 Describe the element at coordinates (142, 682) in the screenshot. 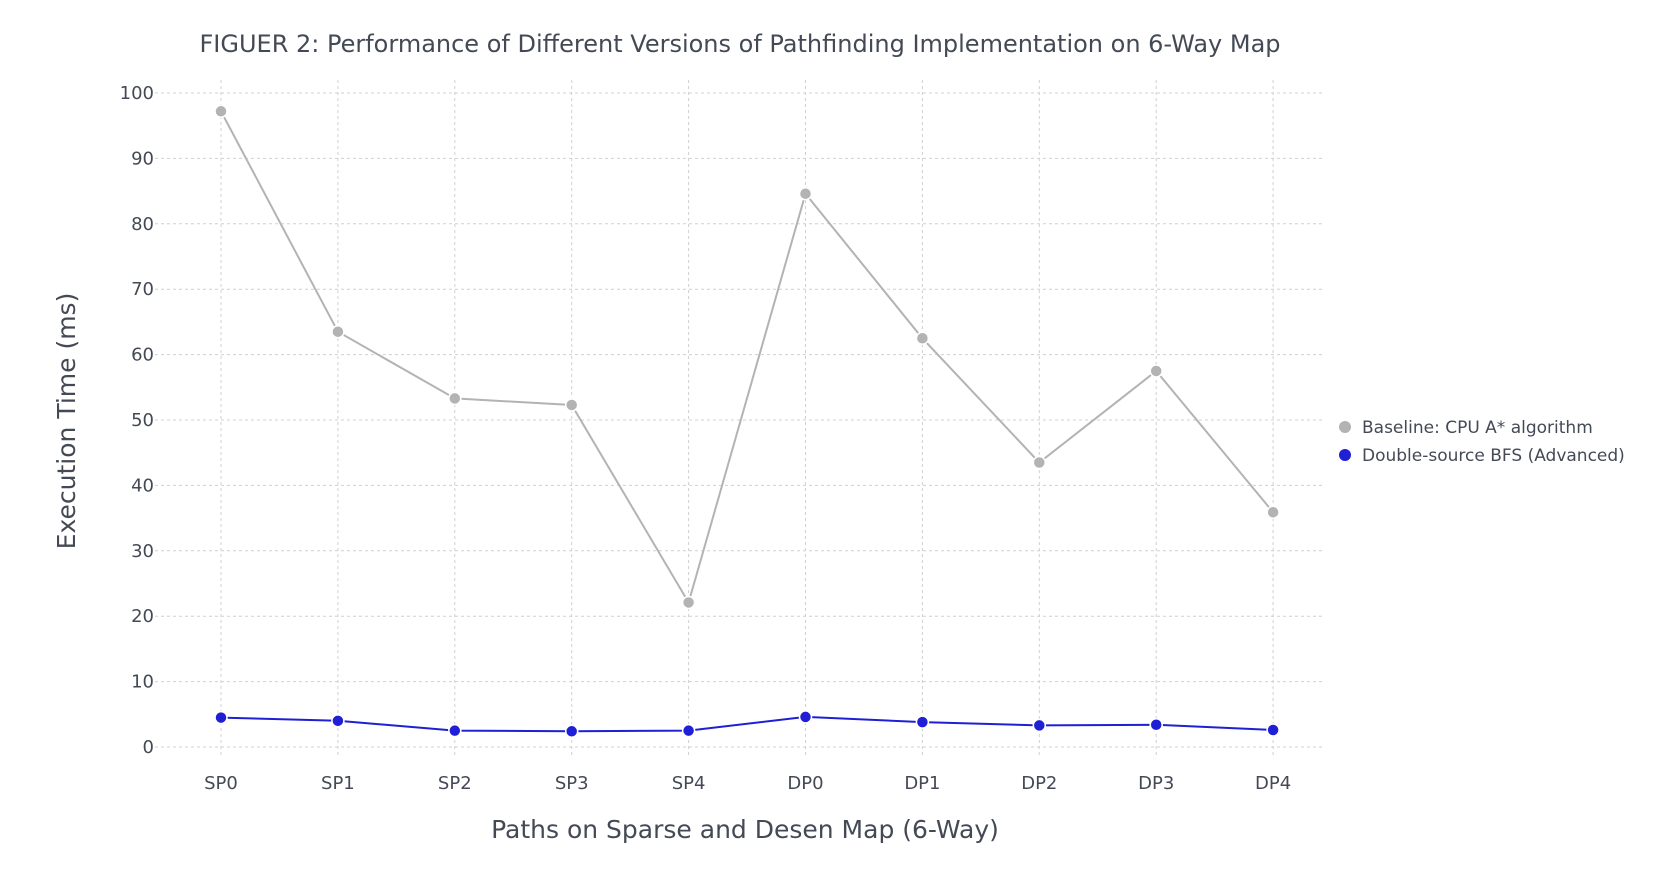

I see `y-tick-label: 10` at that location.